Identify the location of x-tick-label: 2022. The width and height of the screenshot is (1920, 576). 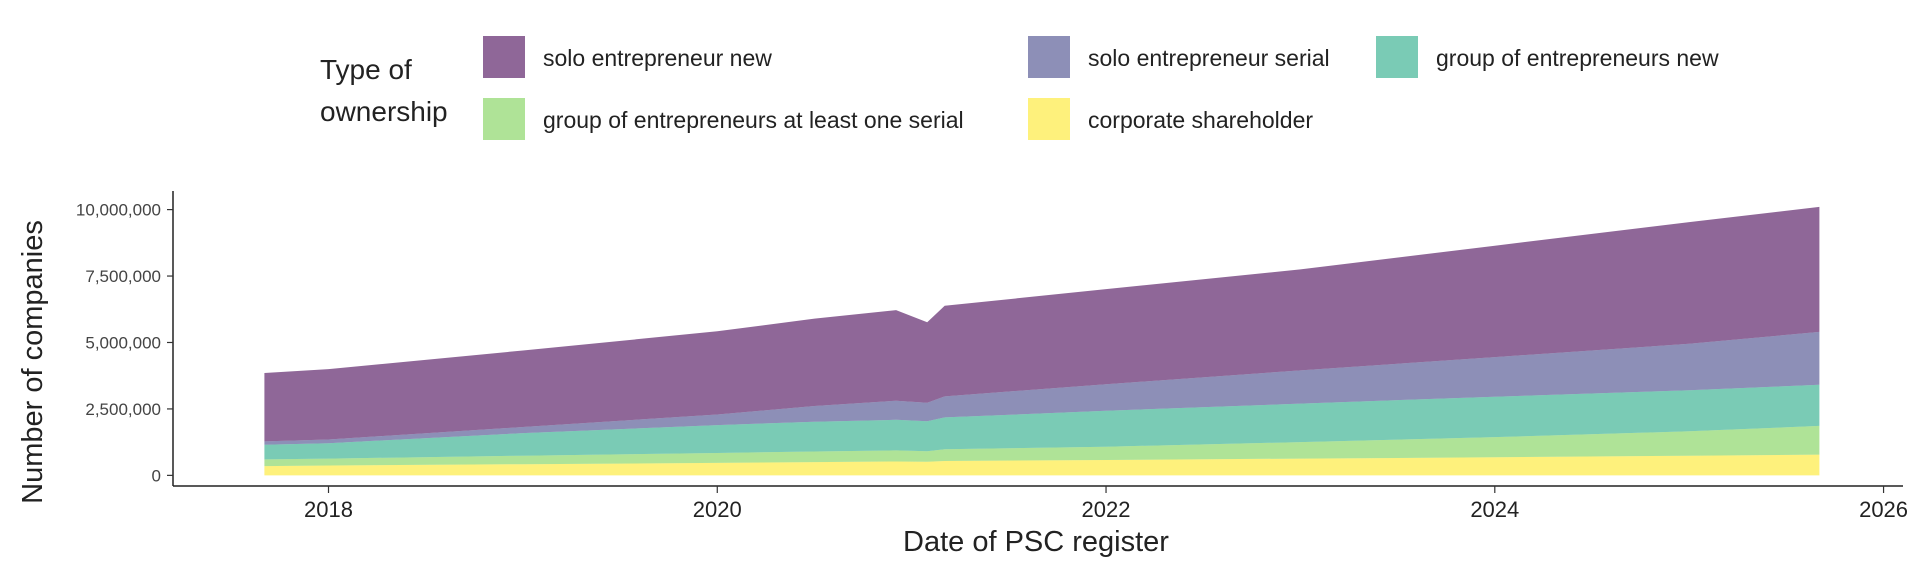
(1106, 509).